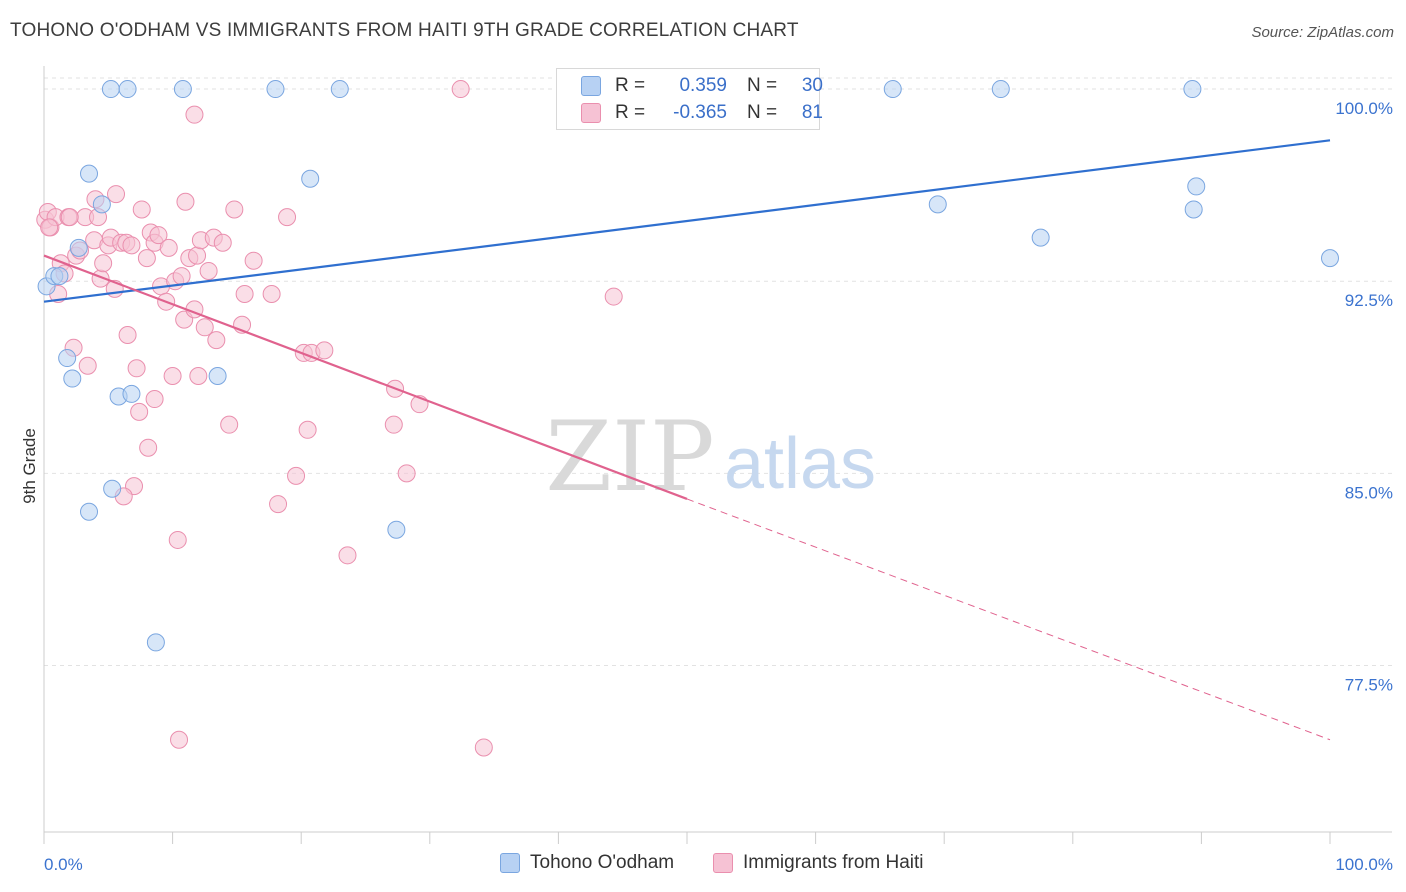 The height and width of the screenshot is (892, 1406). Describe the element at coordinates (800, 464) in the screenshot. I see `watermark-atlas: atlas` at that location.